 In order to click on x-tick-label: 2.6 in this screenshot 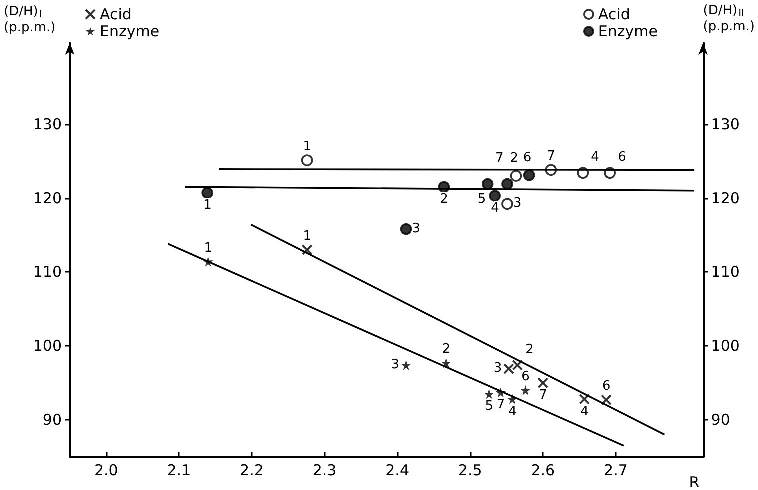, I will do `click(543, 471)`.